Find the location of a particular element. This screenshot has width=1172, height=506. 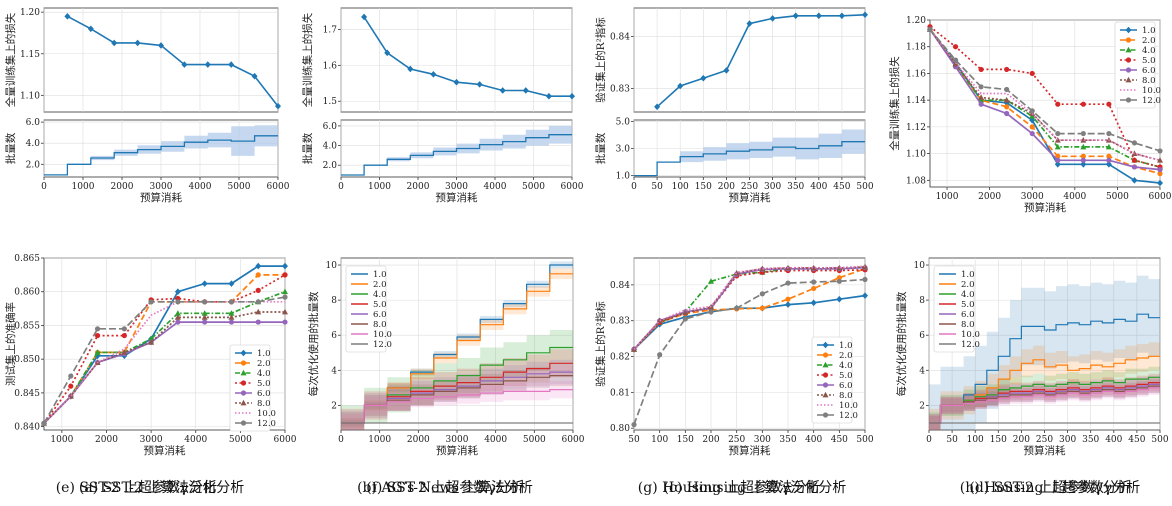

y-tick-label: 6.0 is located at coordinates (330, 127).